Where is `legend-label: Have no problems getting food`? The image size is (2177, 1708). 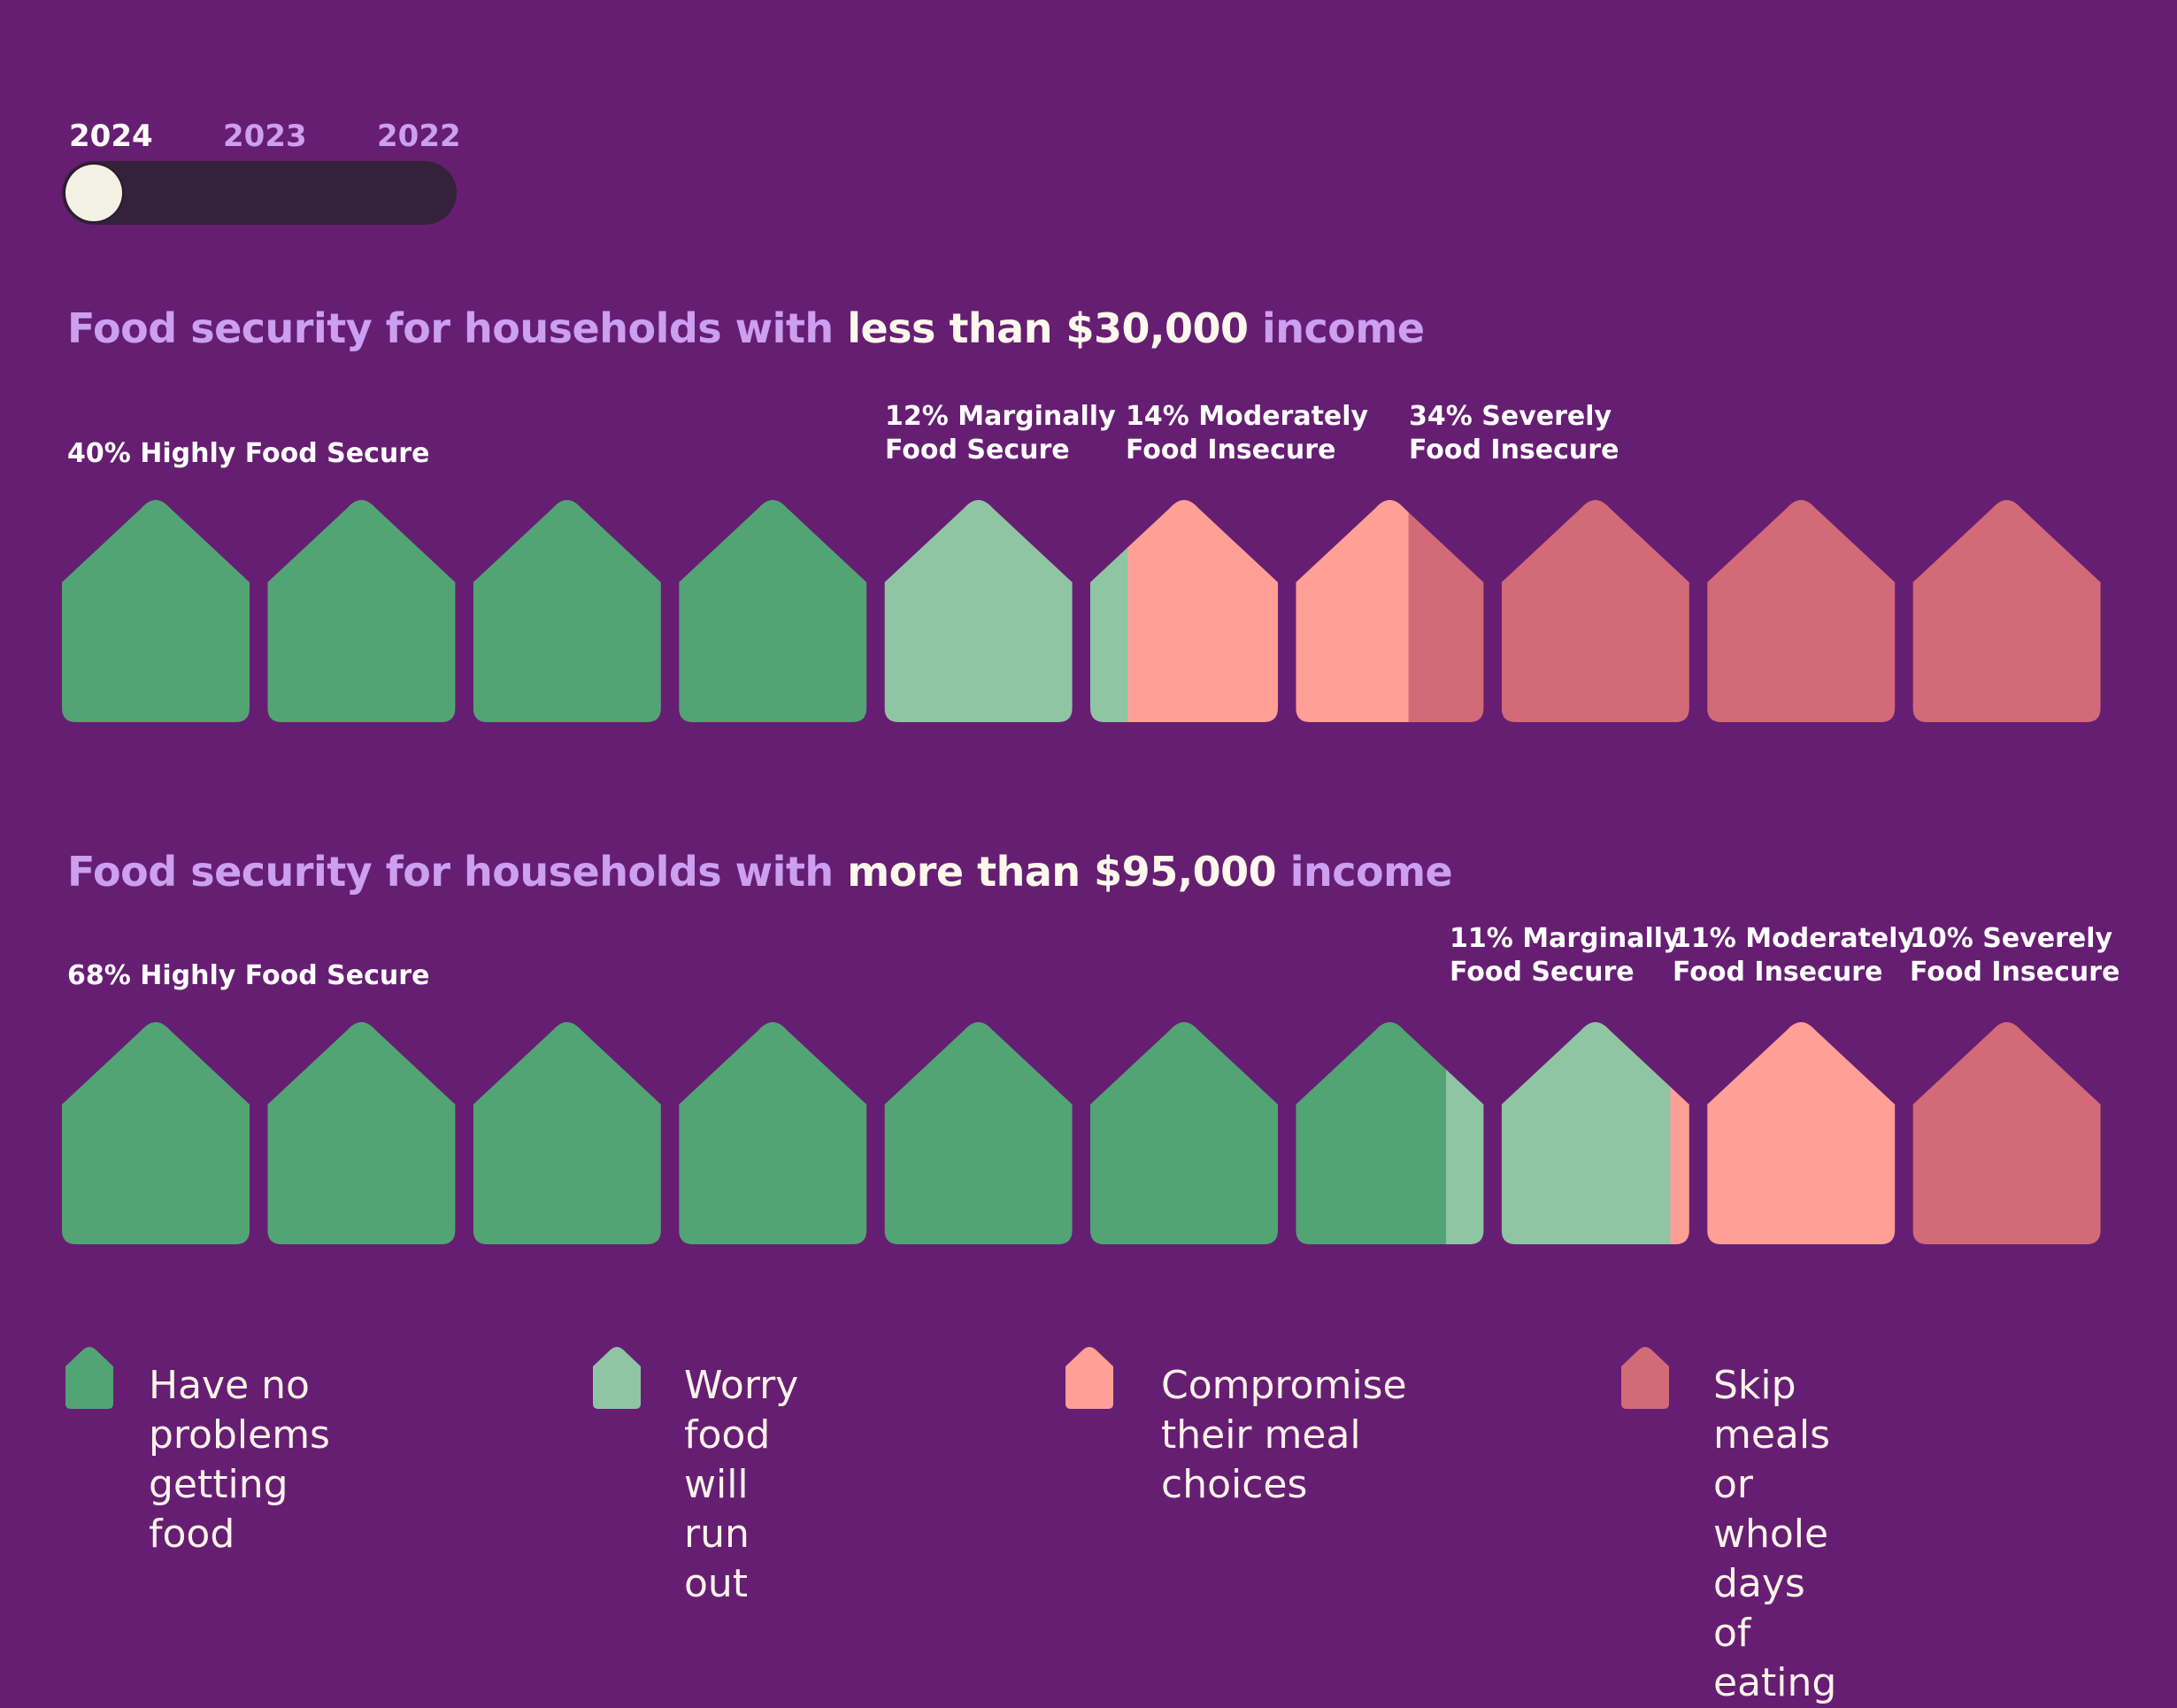 legend-label: Have no problems getting food is located at coordinates (239, 1460).